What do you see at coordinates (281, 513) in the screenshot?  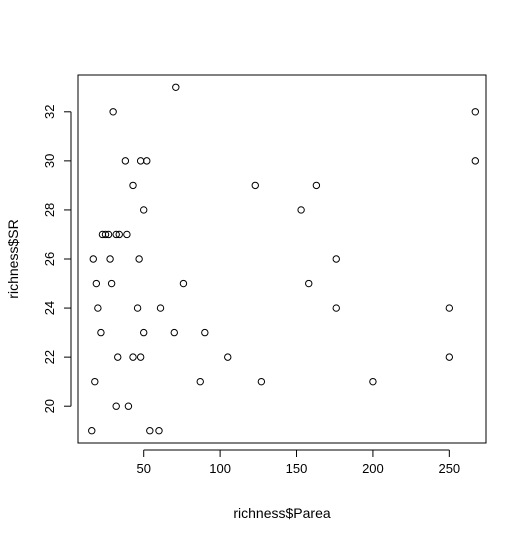 I see `x-axis-label: richness$Parea` at bounding box center [281, 513].